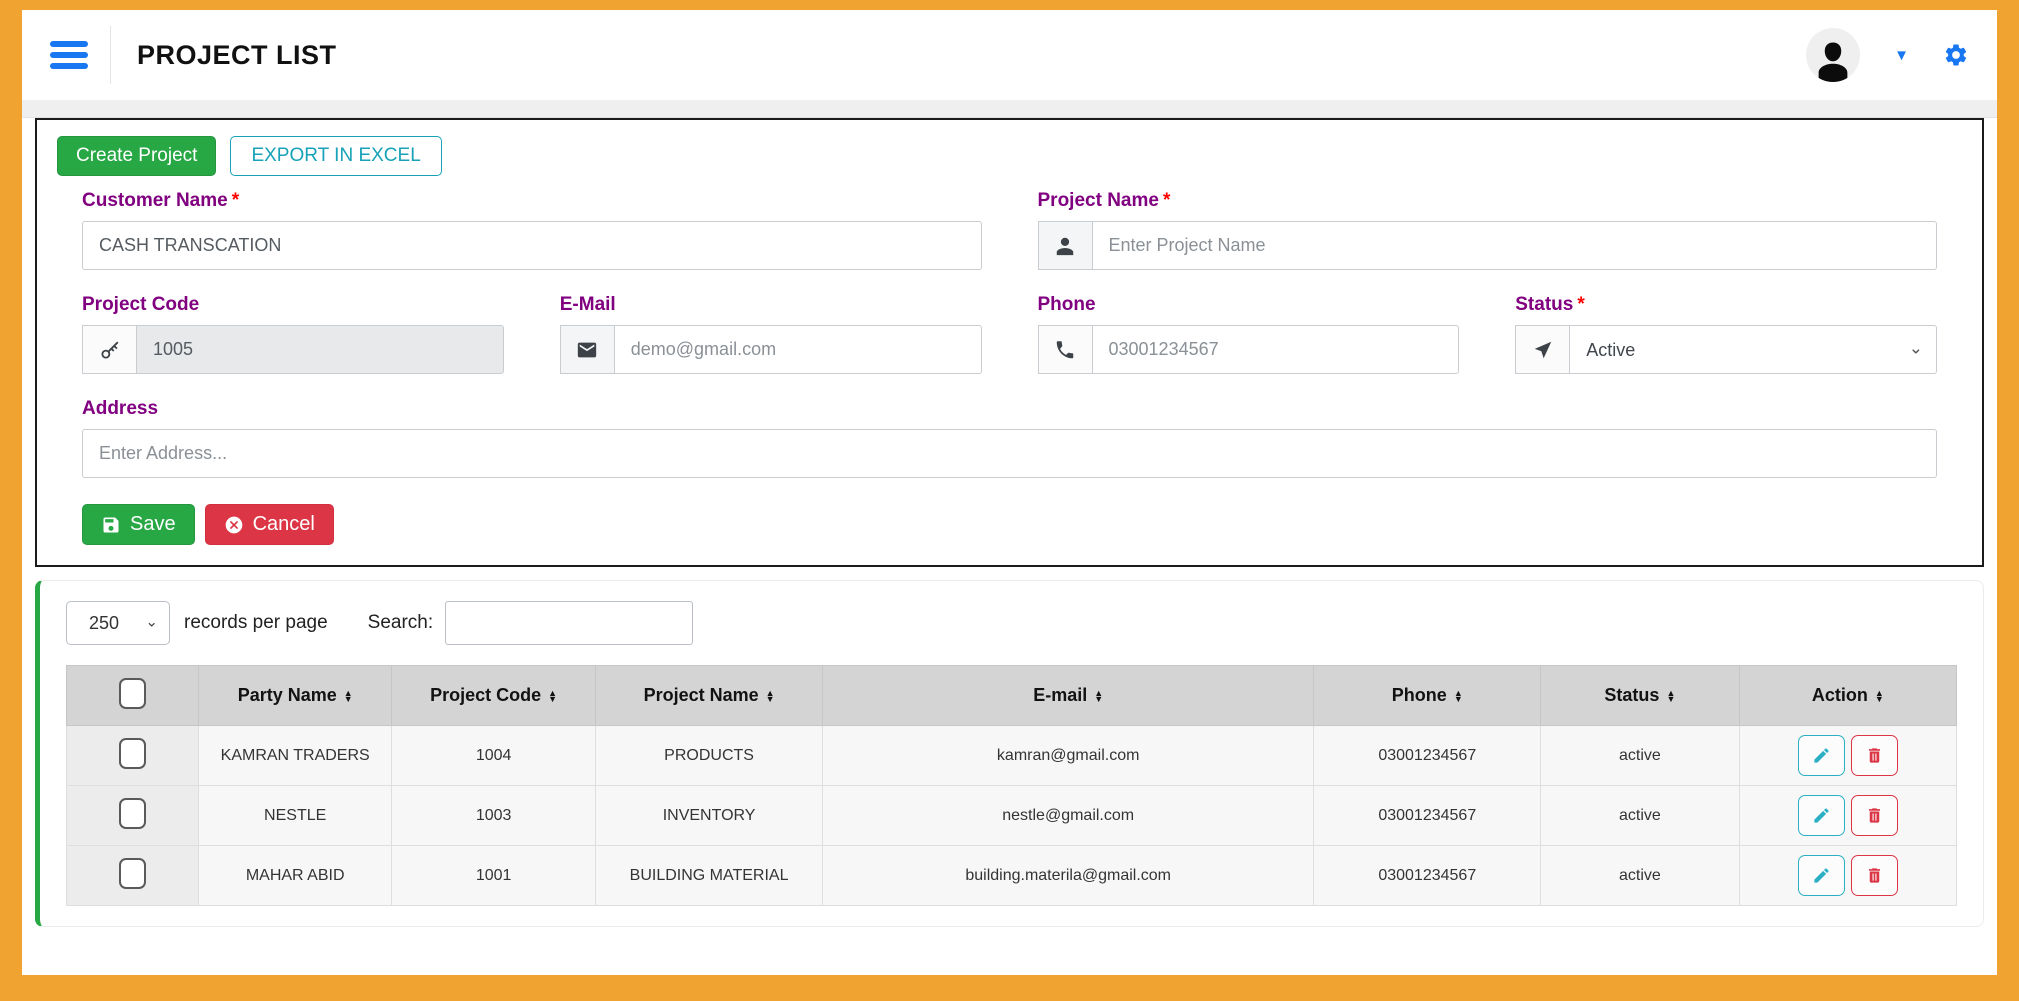 This screenshot has height=1001, width=2019. Describe the element at coordinates (494, 755) in the screenshot. I see `project-code-cell: 1004` at that location.